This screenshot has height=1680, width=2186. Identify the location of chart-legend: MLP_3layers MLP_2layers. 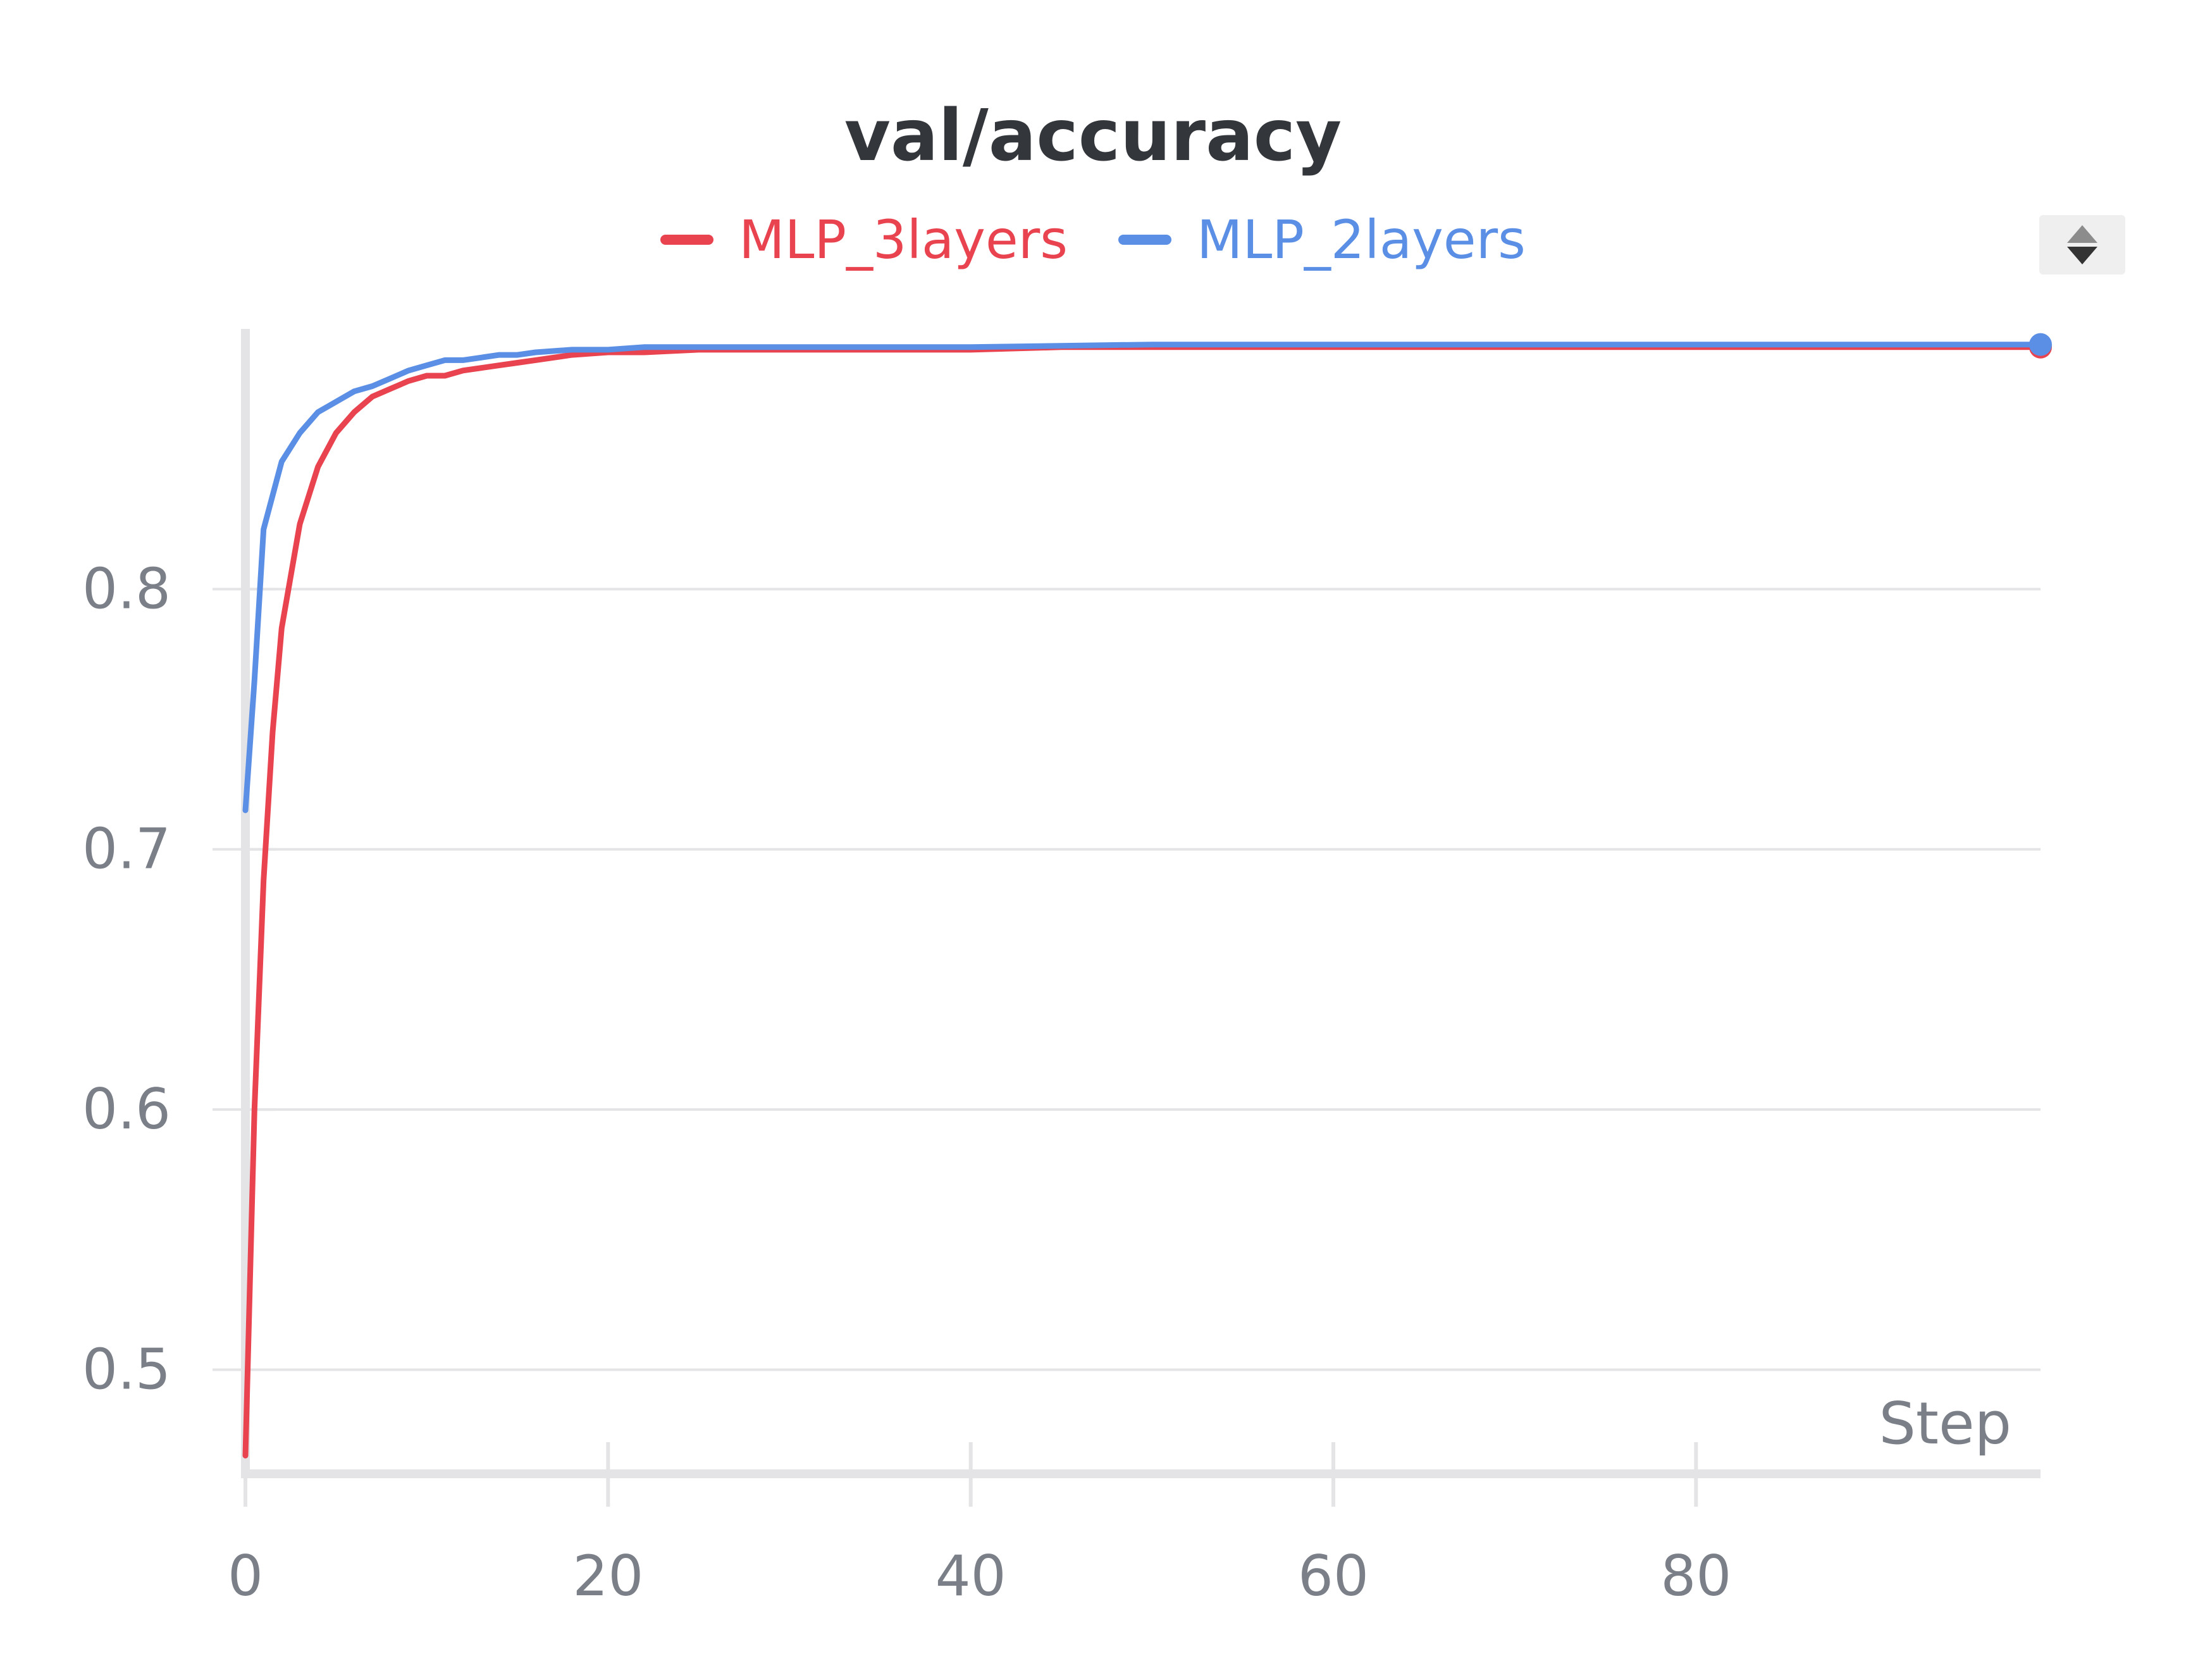
(1093, 240).